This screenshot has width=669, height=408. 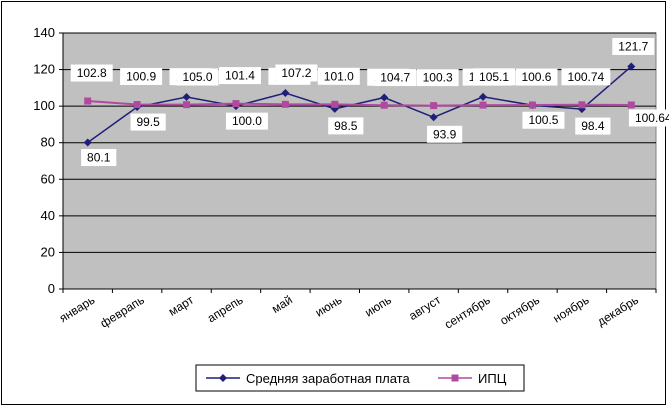 I want to click on data-label: 101.4, so click(x=240, y=76).